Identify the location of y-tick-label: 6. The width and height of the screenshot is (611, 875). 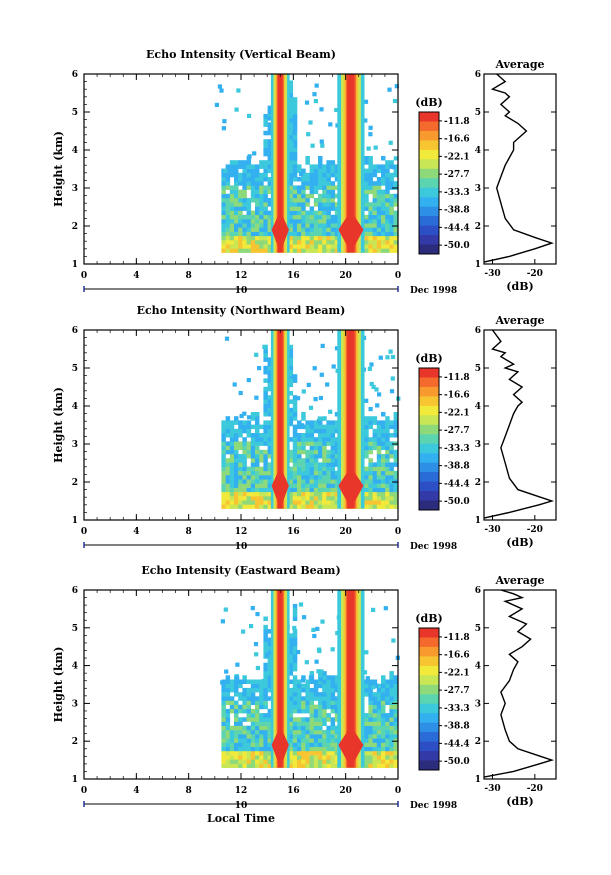
(75, 331).